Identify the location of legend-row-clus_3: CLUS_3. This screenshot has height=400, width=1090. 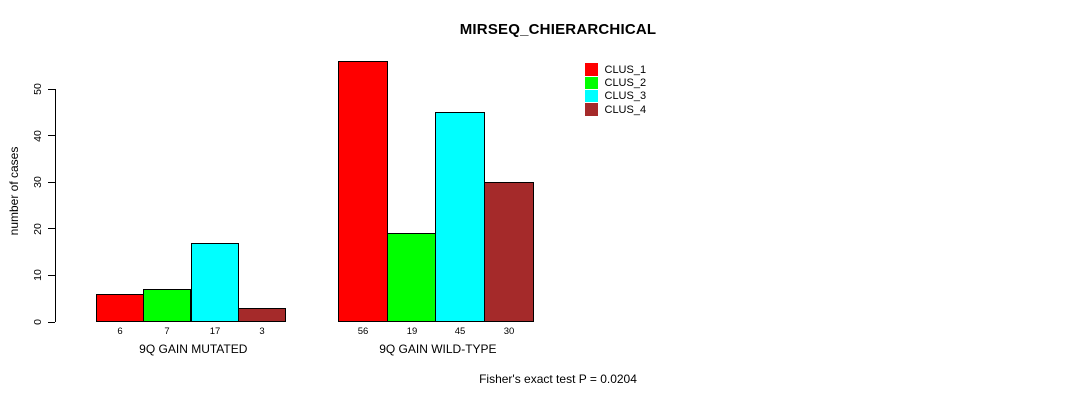
(616, 96).